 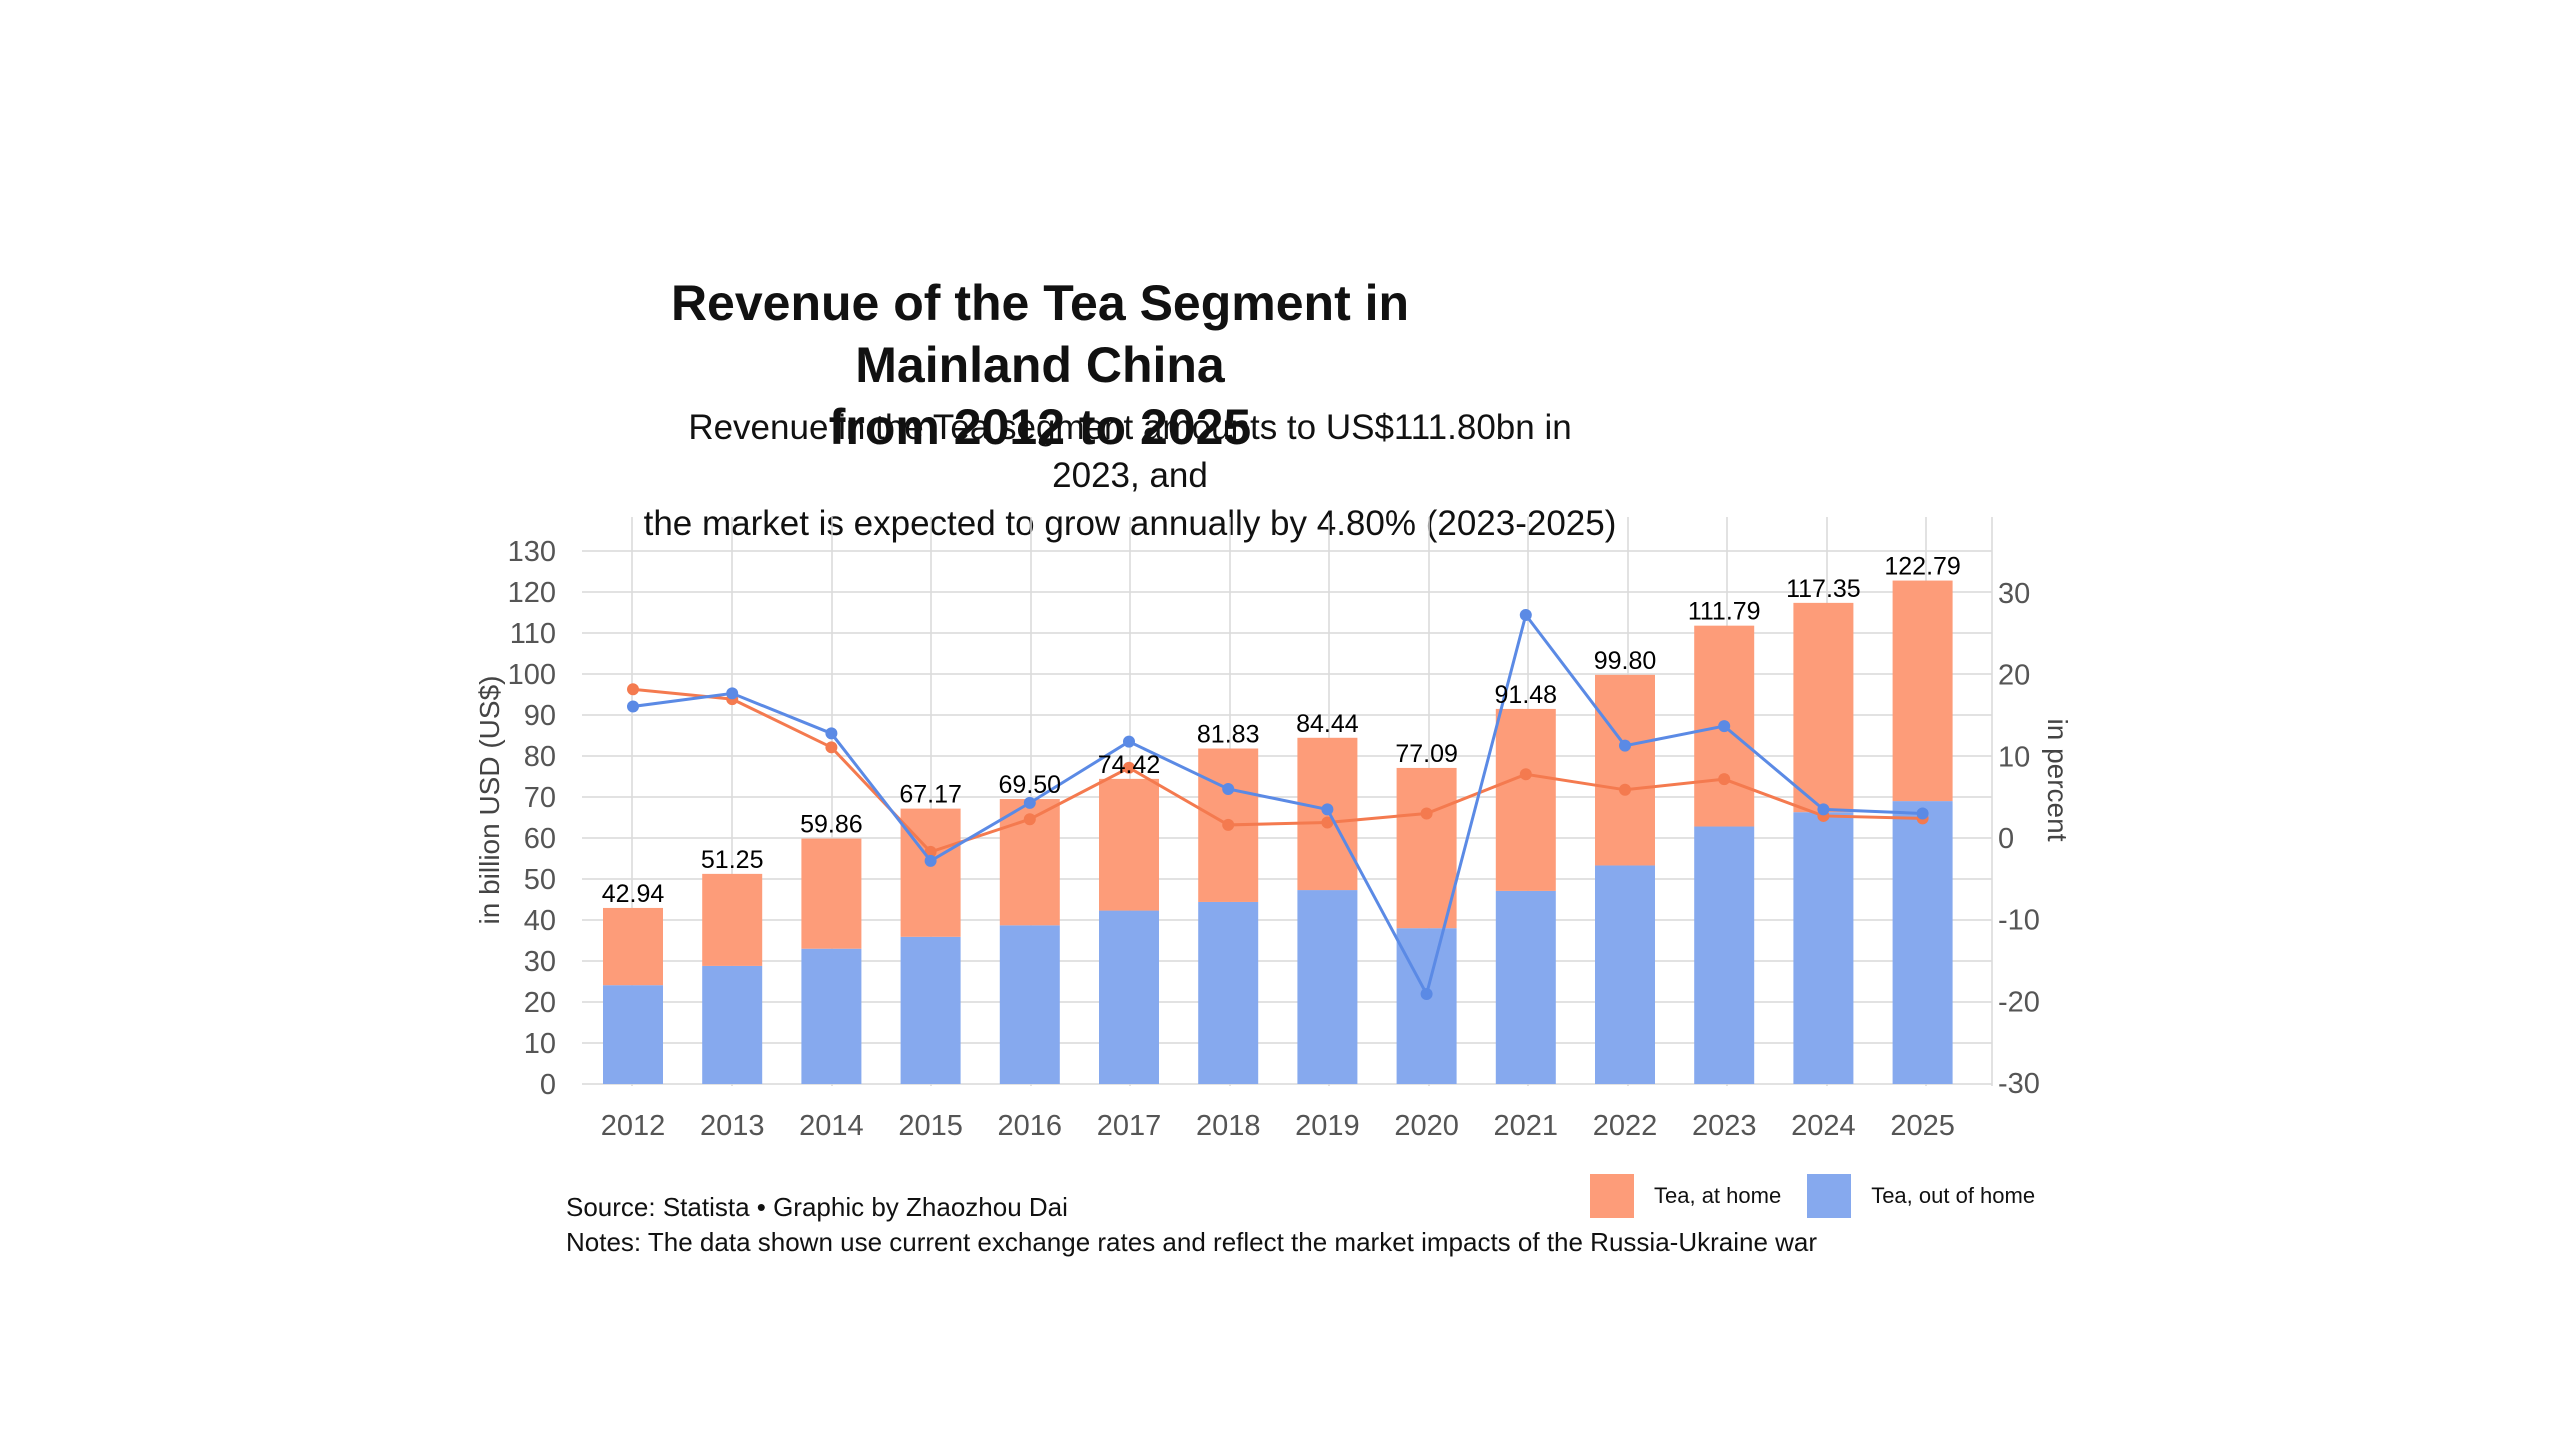 What do you see at coordinates (2057, 780) in the screenshot?
I see `y2-axis-title: in percent` at bounding box center [2057, 780].